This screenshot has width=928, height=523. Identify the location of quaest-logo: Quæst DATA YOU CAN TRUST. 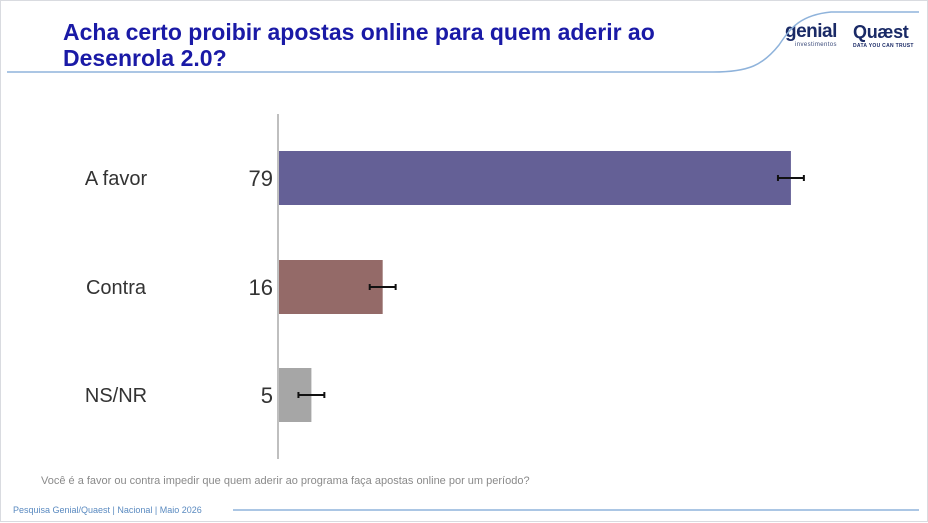
(883, 36).